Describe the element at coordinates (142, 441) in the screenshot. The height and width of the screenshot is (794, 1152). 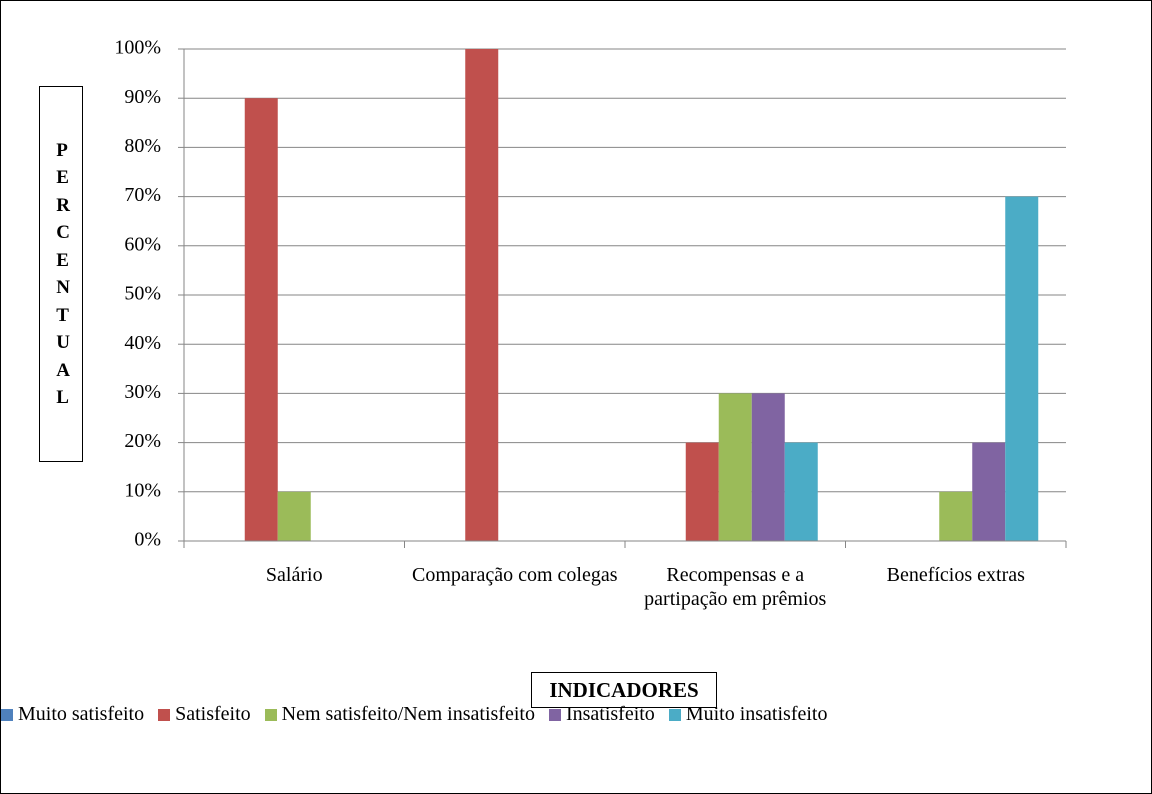
I see `y-tick-label: 20%` at that location.